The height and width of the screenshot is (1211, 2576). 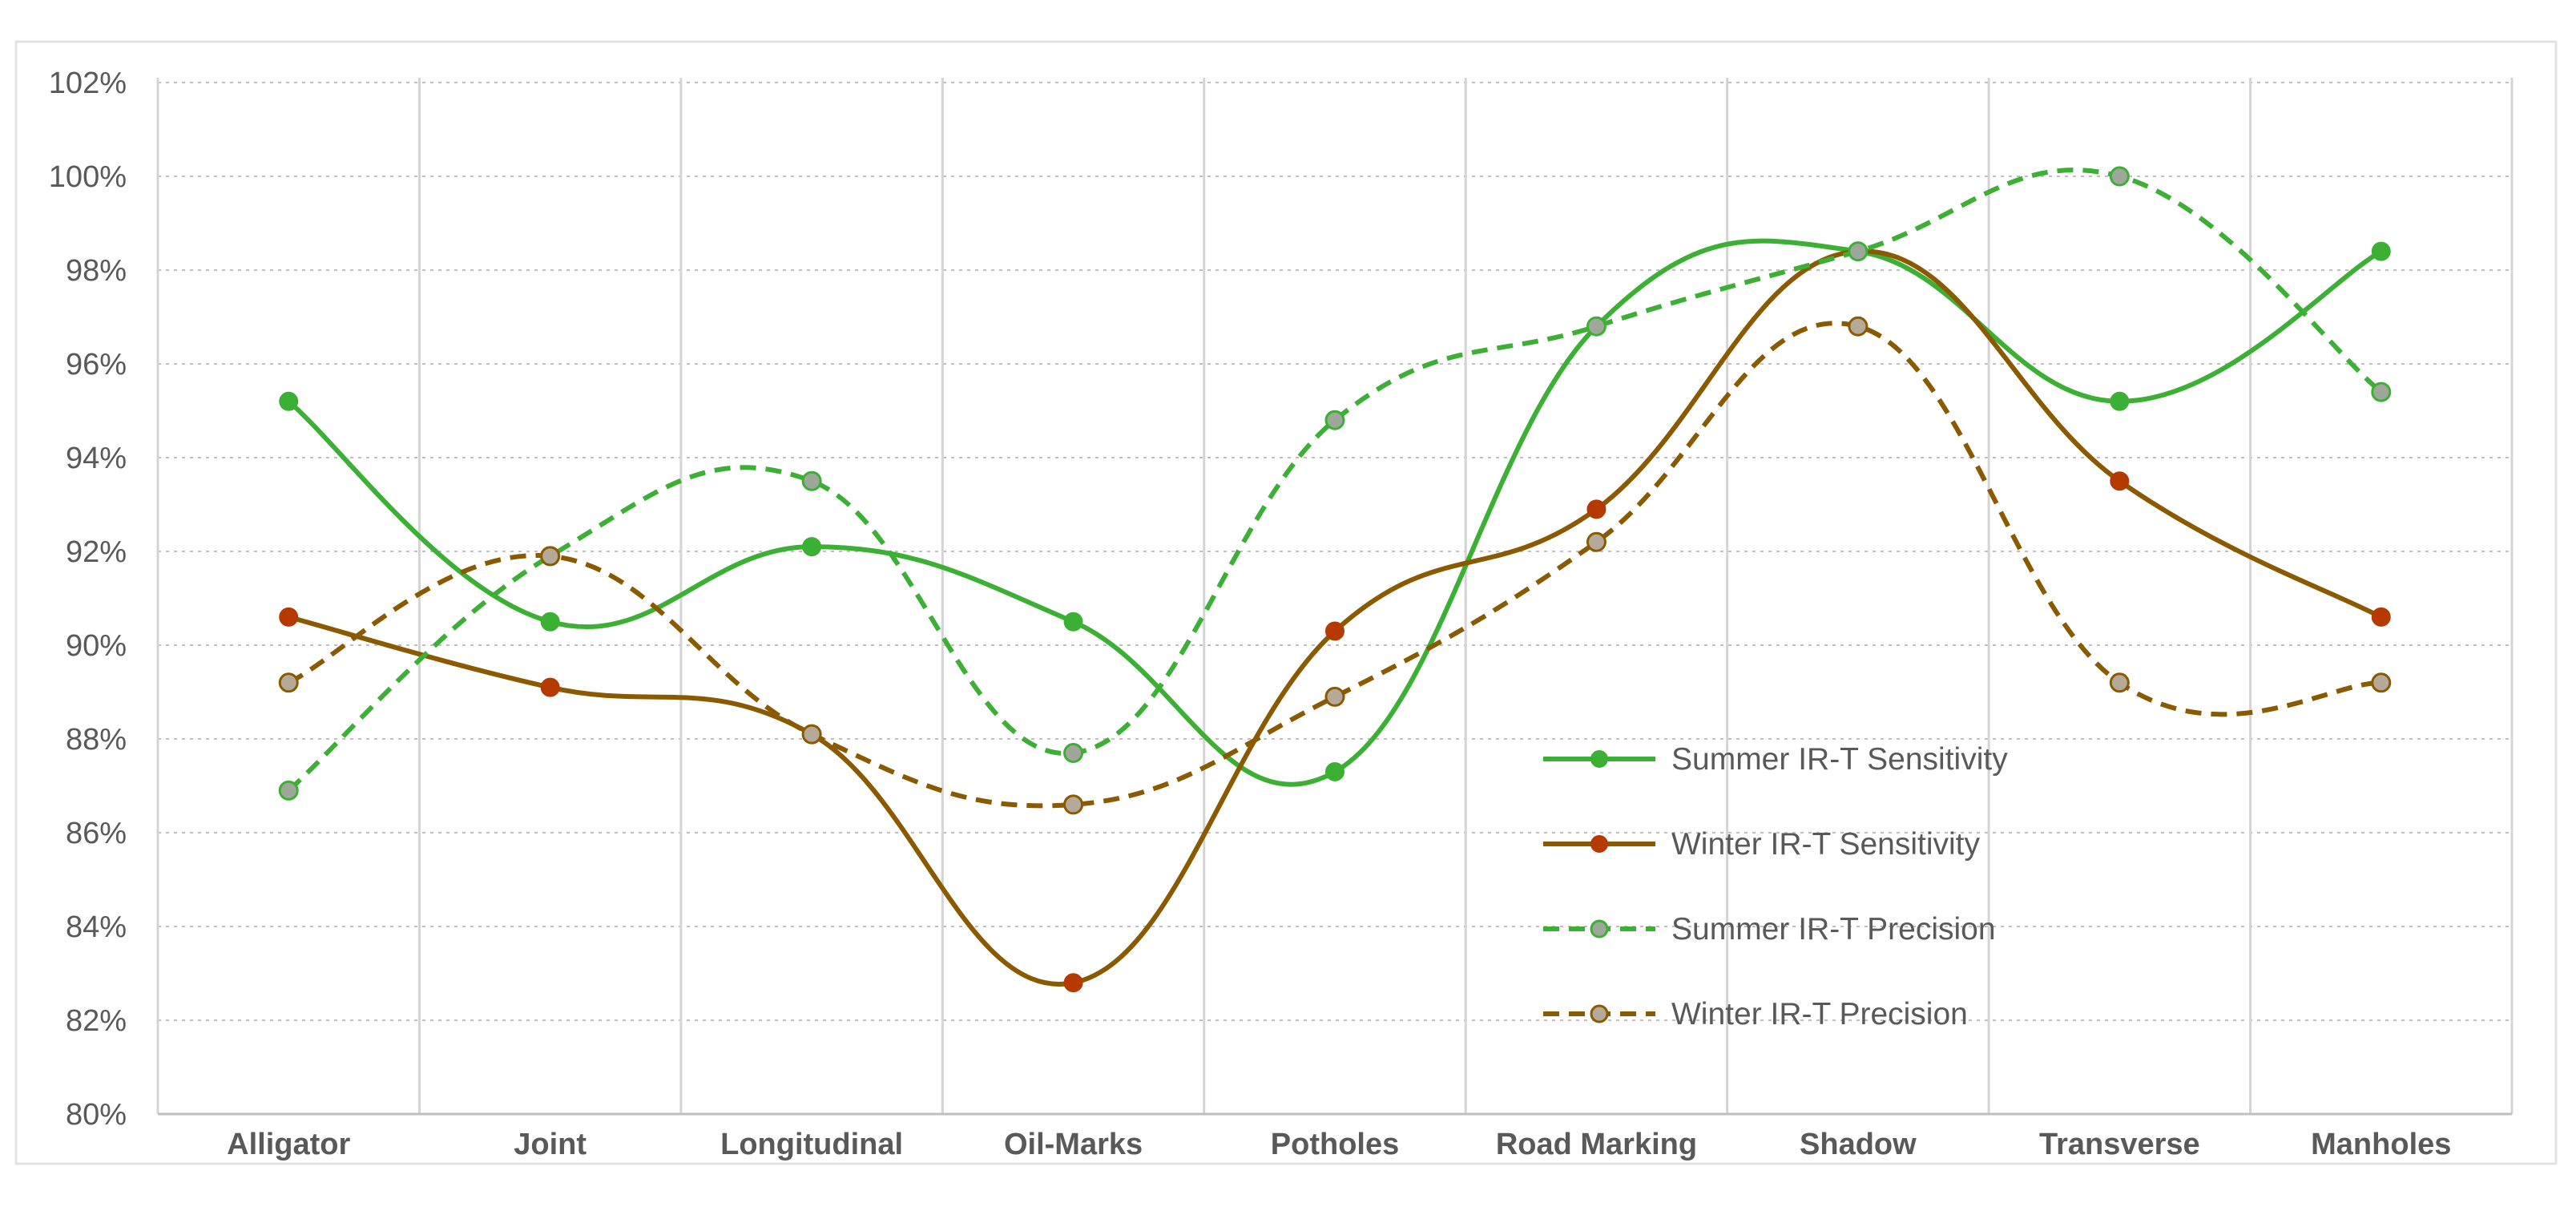 What do you see at coordinates (96, 271) in the screenshot?
I see `y-tick-label: 98%` at bounding box center [96, 271].